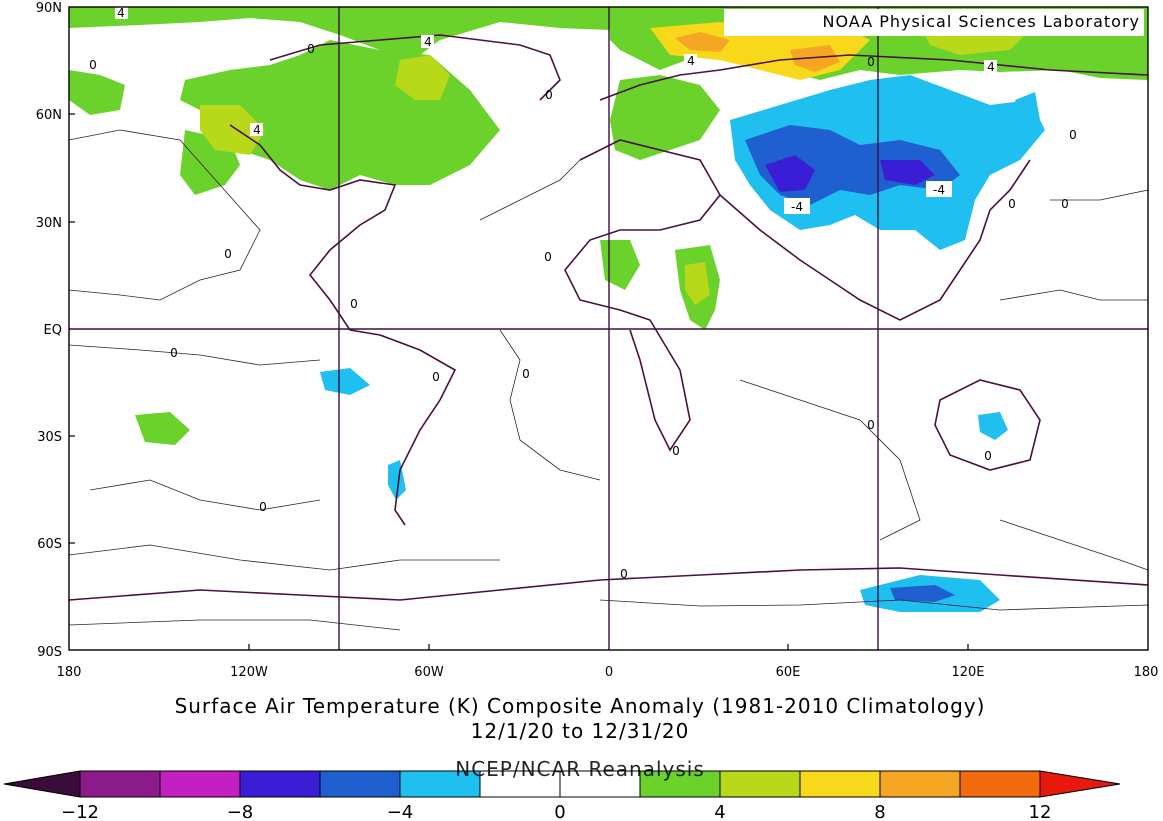 This screenshot has width=1163, height=821. Describe the element at coordinates (922, 593) in the screenshot. I see `antarctic-cold-blue` at that location.